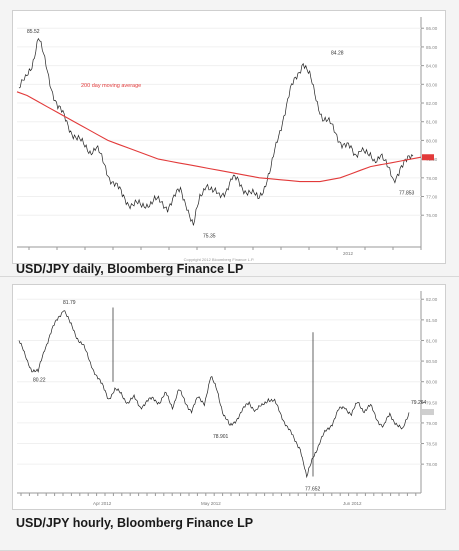 The height and width of the screenshot is (551, 459). What do you see at coordinates (135, 523) in the screenshot?
I see `caption-hourly: USD/JPY hourly, Bloomberg Finance LP` at bounding box center [135, 523].